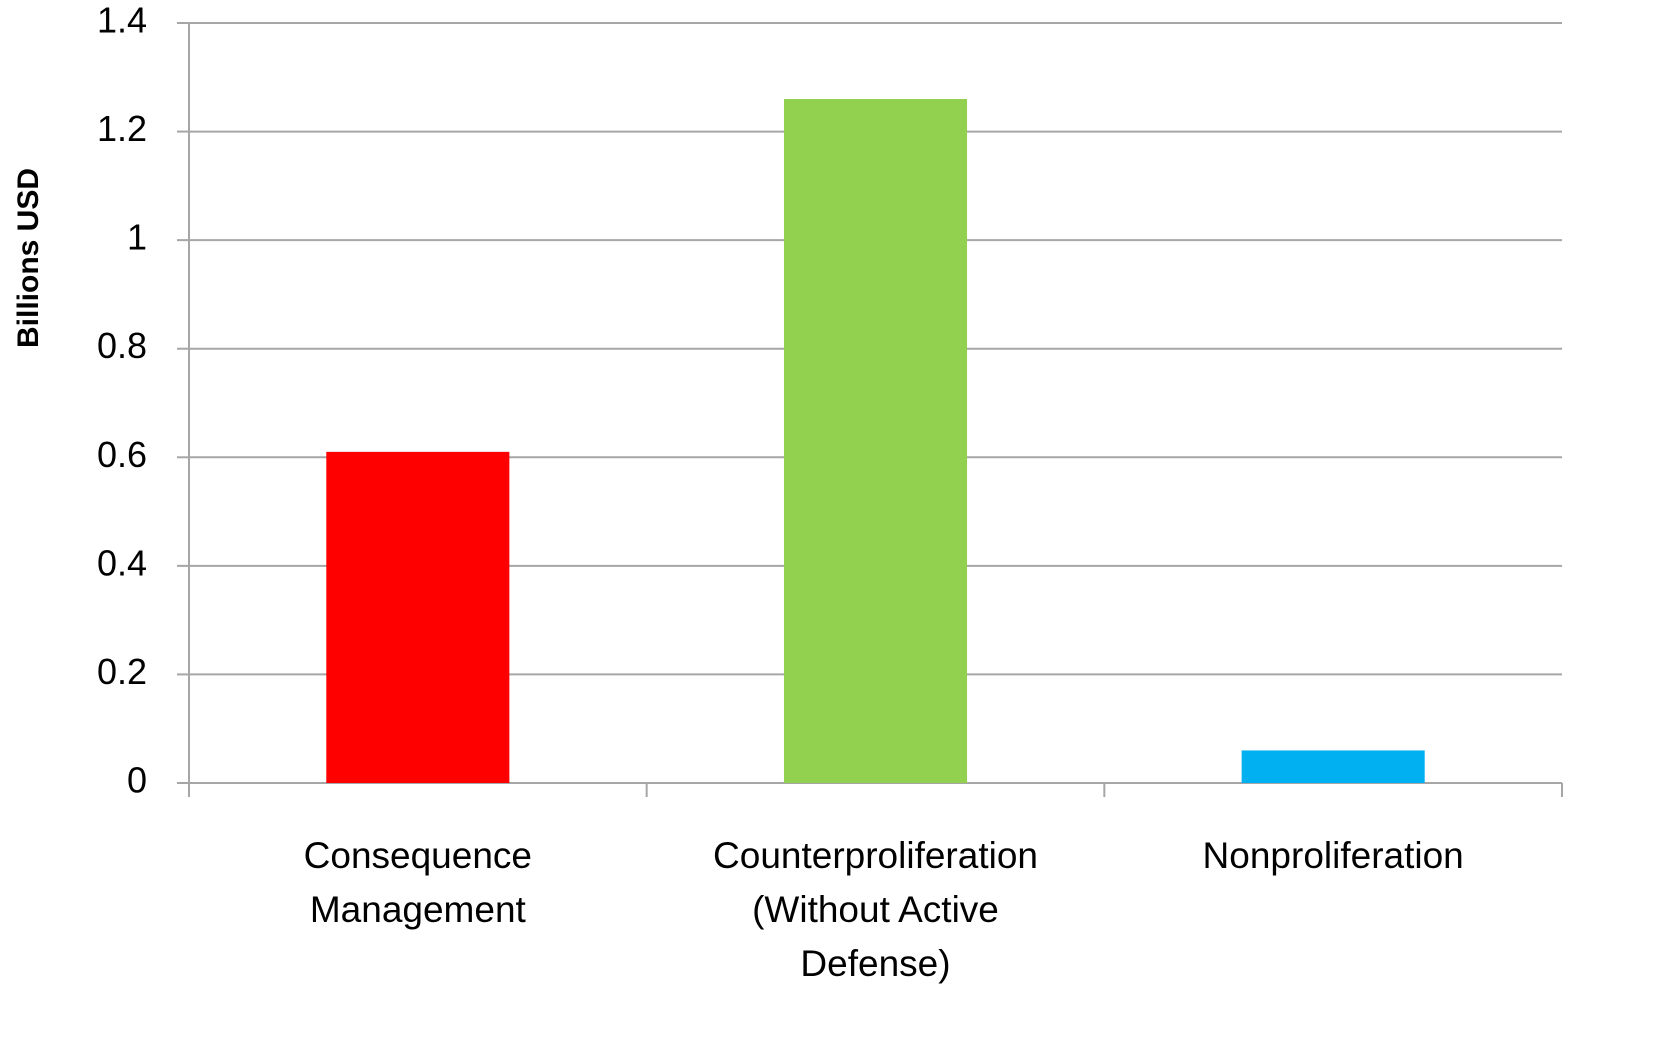  Describe the element at coordinates (122, 20) in the screenshot. I see `y-tick-label: 1.4` at that location.